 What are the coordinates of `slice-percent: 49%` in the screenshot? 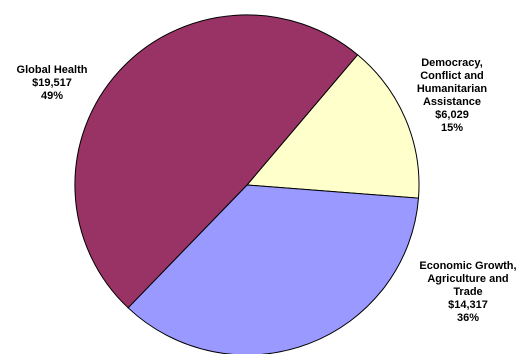 It's located at (52, 96).